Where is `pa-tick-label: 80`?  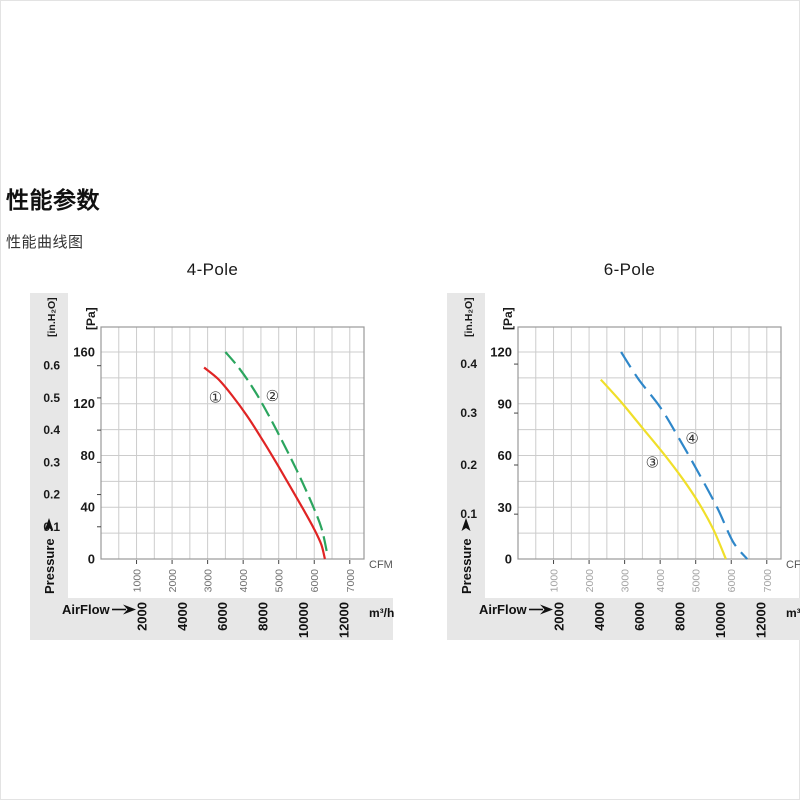
pa-tick-label: 80 is located at coordinates (88, 455).